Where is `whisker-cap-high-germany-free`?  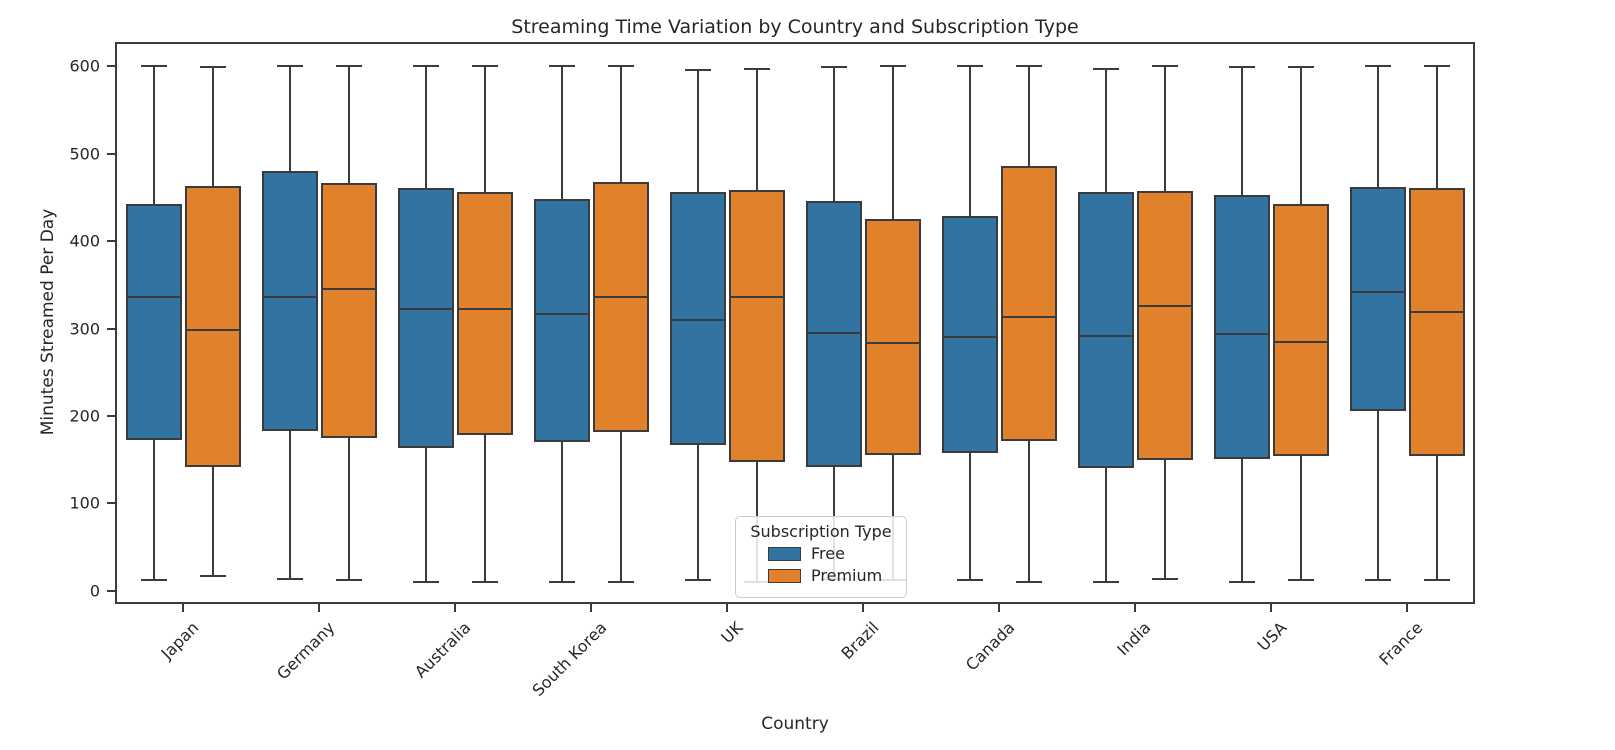 whisker-cap-high-germany-free is located at coordinates (289, 66).